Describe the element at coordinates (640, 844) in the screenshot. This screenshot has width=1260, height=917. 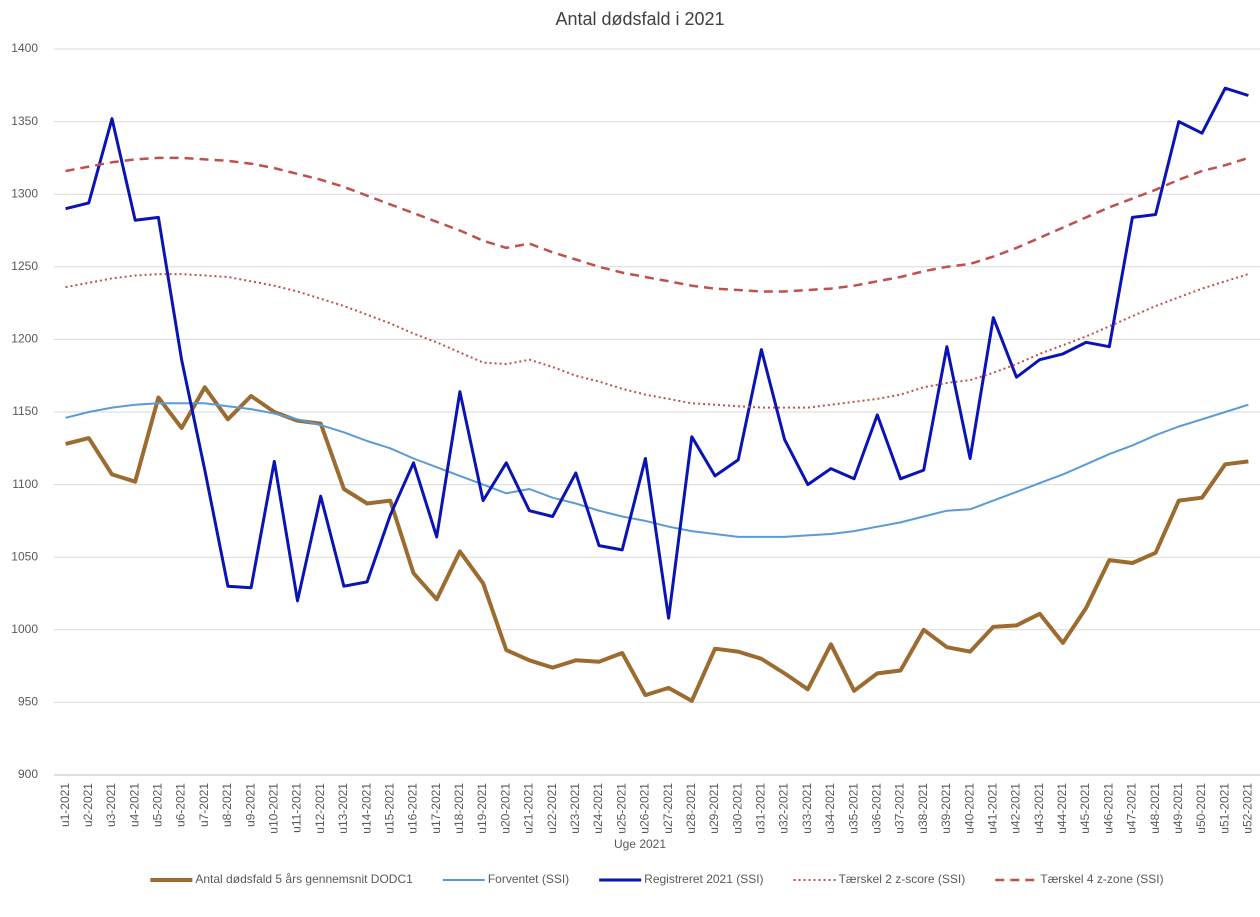
I see `x-axis-title: Uge 2021` at that location.